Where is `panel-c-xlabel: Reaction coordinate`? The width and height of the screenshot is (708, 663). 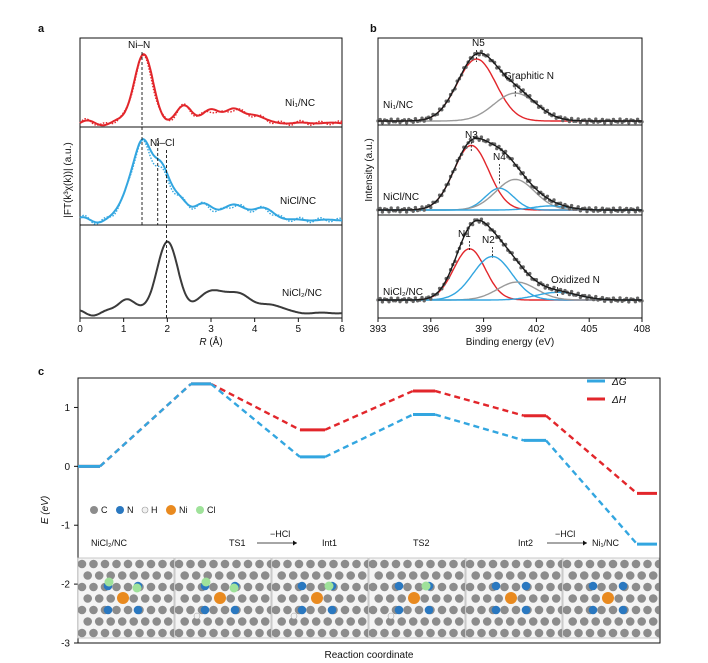
panel-c-xlabel: Reaction coordinate is located at coordinates (369, 655).